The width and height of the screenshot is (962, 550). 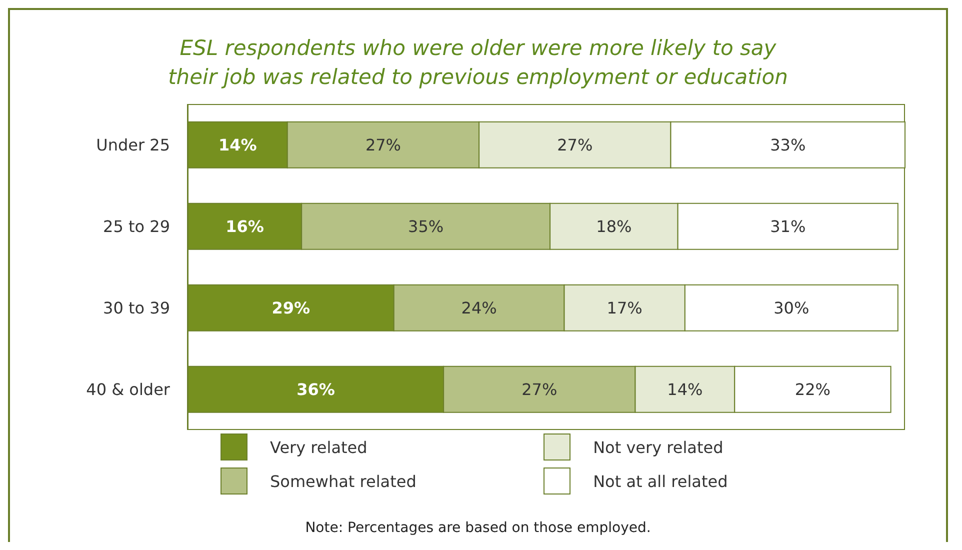 I want to click on chart-title: ESL respondents who were older were more likely to say their job was related to previous employment or education, so click(x=478, y=63).